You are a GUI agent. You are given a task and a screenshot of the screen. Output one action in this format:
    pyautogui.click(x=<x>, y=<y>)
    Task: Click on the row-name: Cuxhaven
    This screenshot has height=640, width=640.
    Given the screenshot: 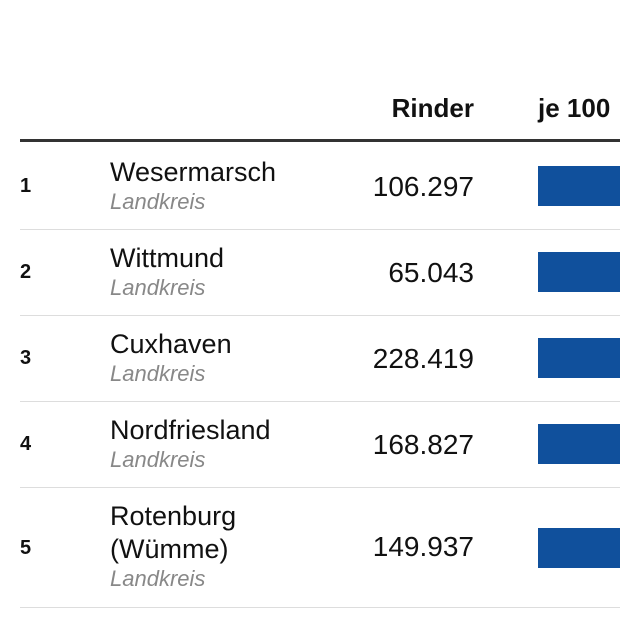 What is the action you would take?
    pyautogui.click(x=171, y=344)
    